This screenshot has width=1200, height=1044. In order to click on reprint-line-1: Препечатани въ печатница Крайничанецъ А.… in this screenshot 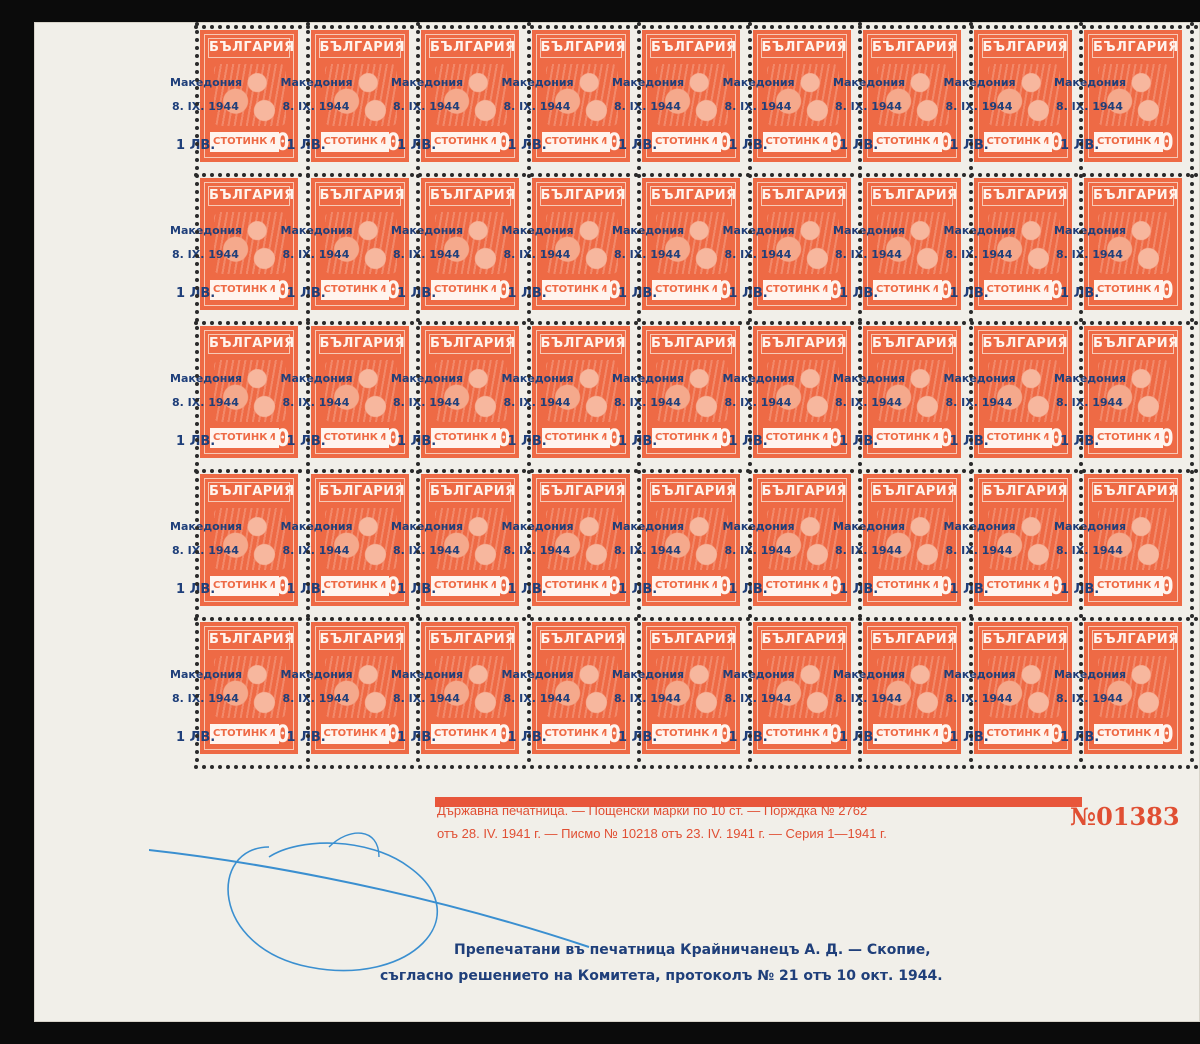, I will do `click(692, 950)`.